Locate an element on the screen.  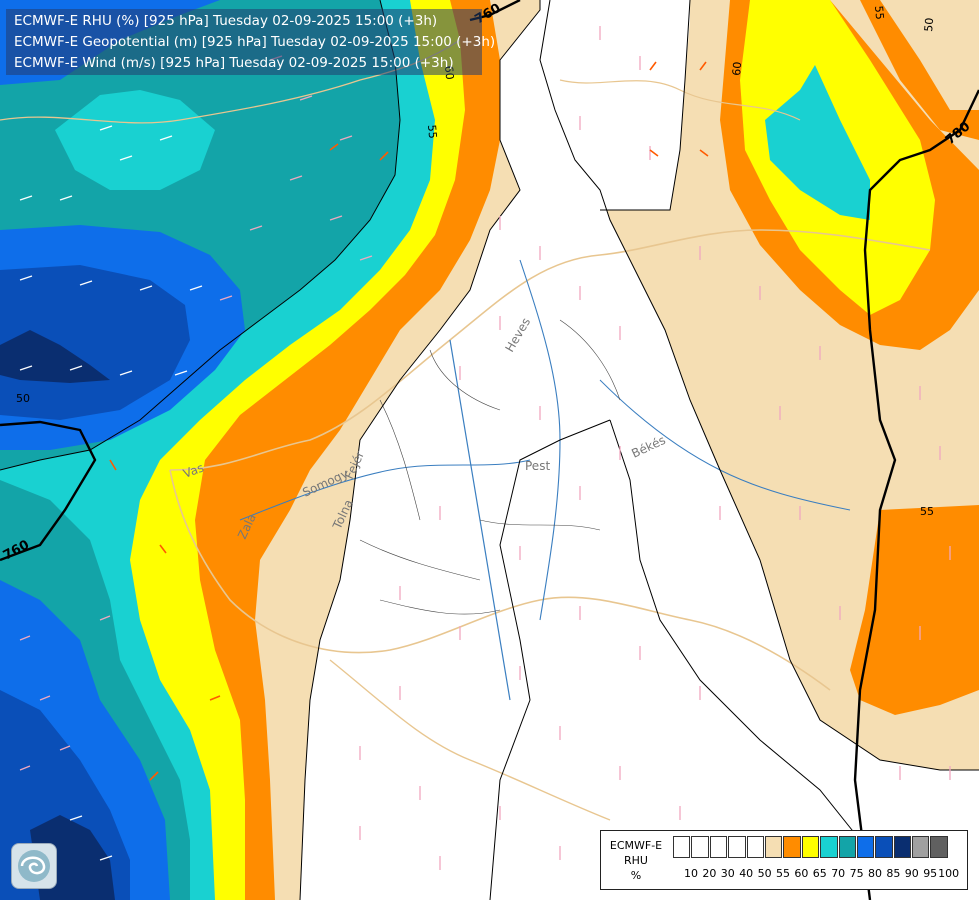
rh-label-50-top-right: 50 is located at coordinates (929, 24).